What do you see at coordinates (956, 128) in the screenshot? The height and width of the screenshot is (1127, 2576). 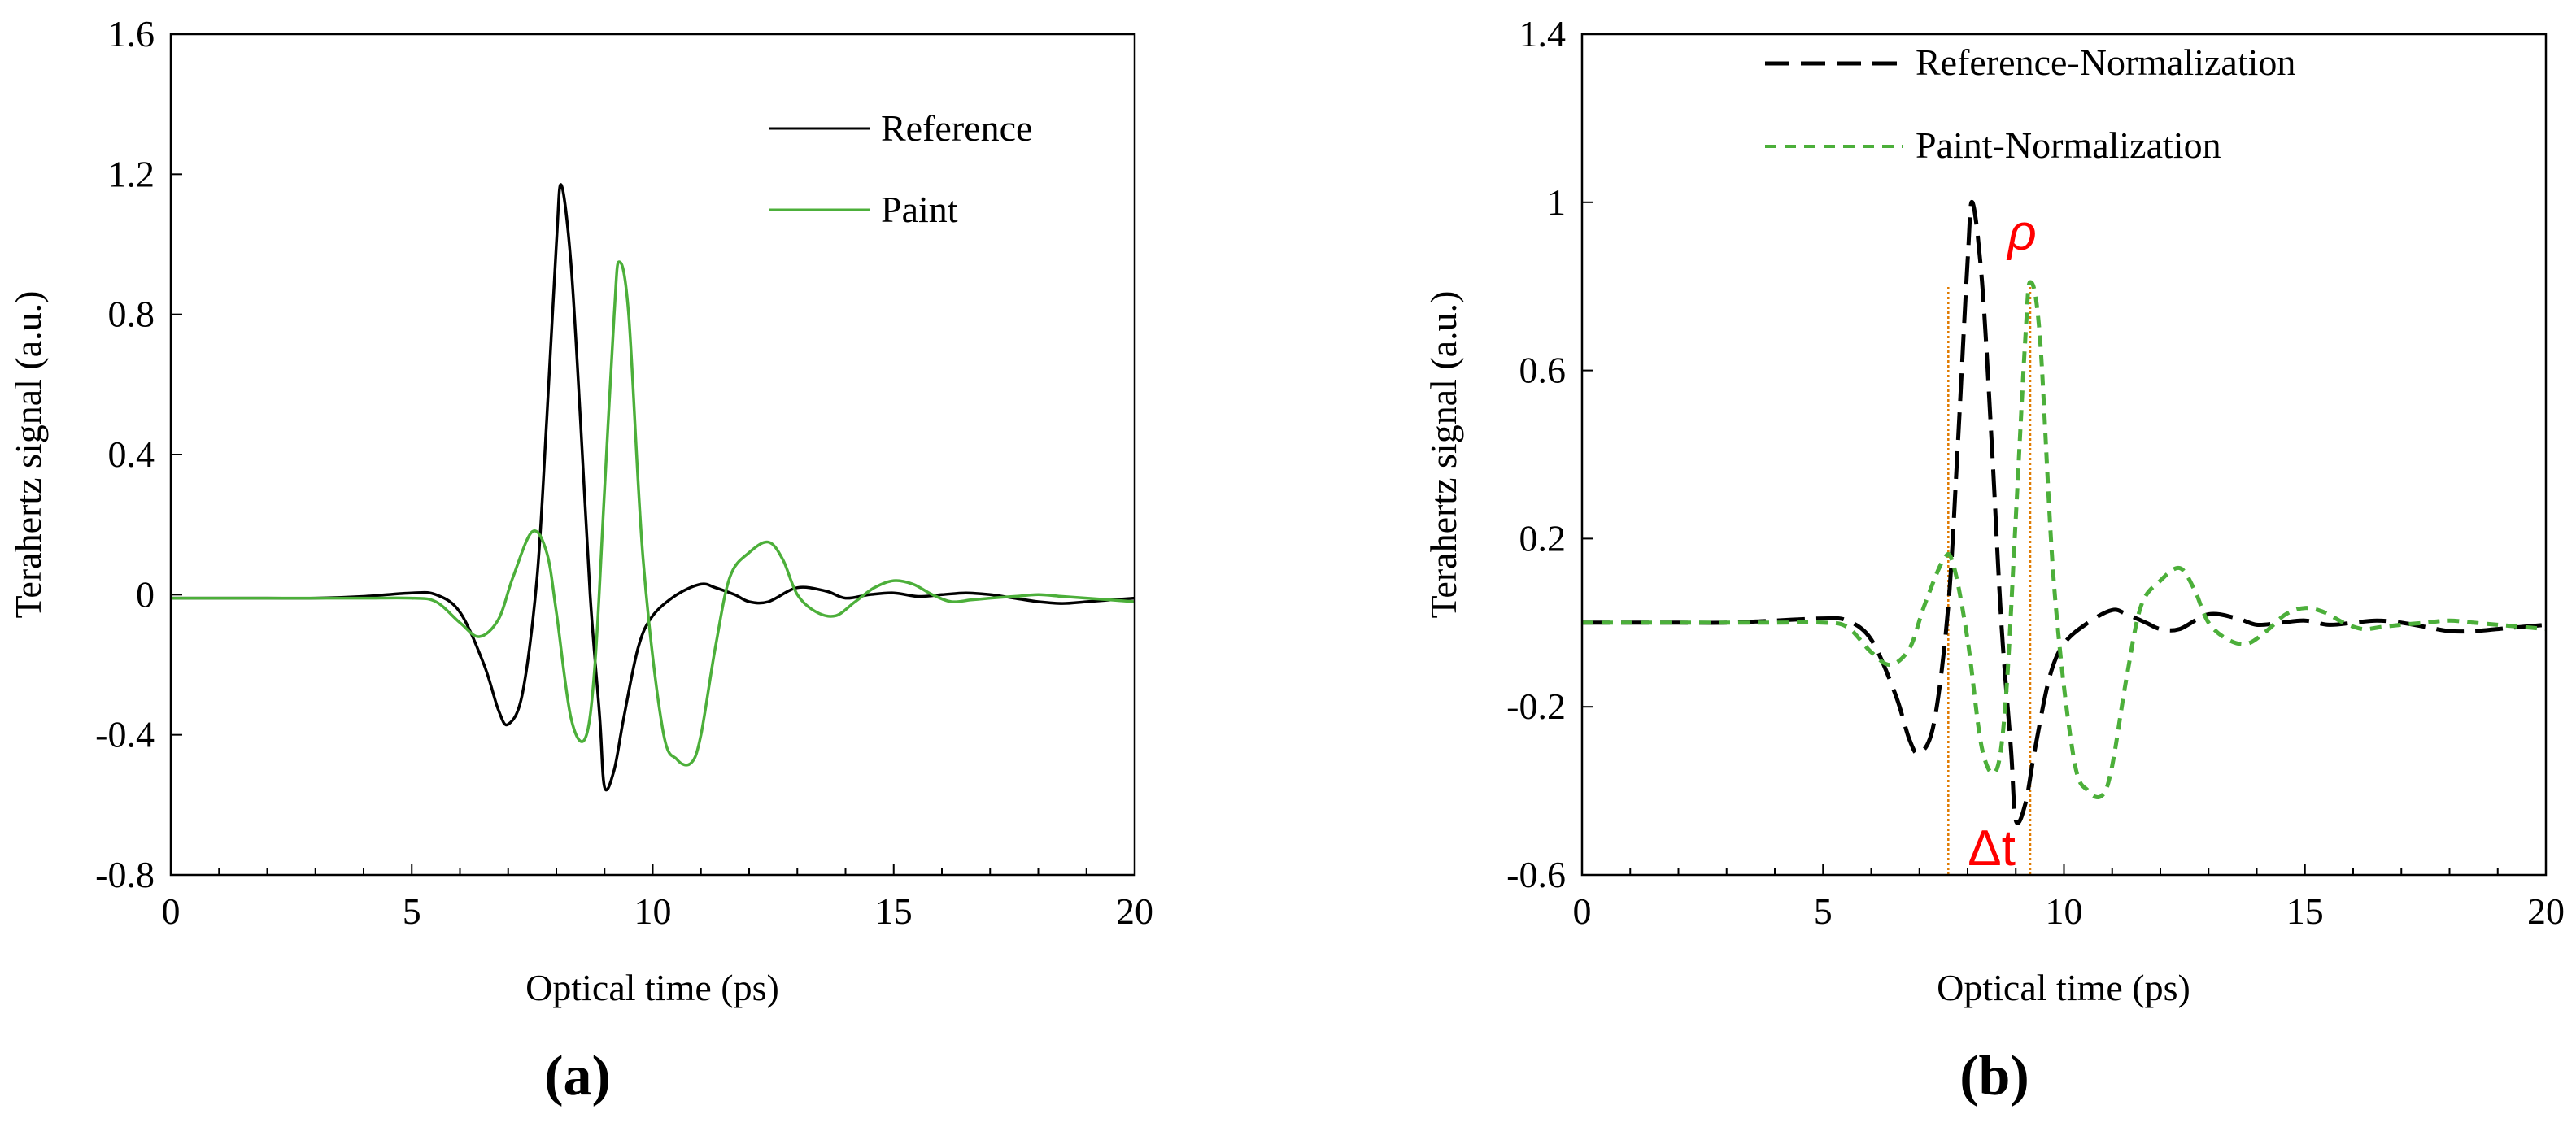 I see `legend-label-reference: Reference` at bounding box center [956, 128].